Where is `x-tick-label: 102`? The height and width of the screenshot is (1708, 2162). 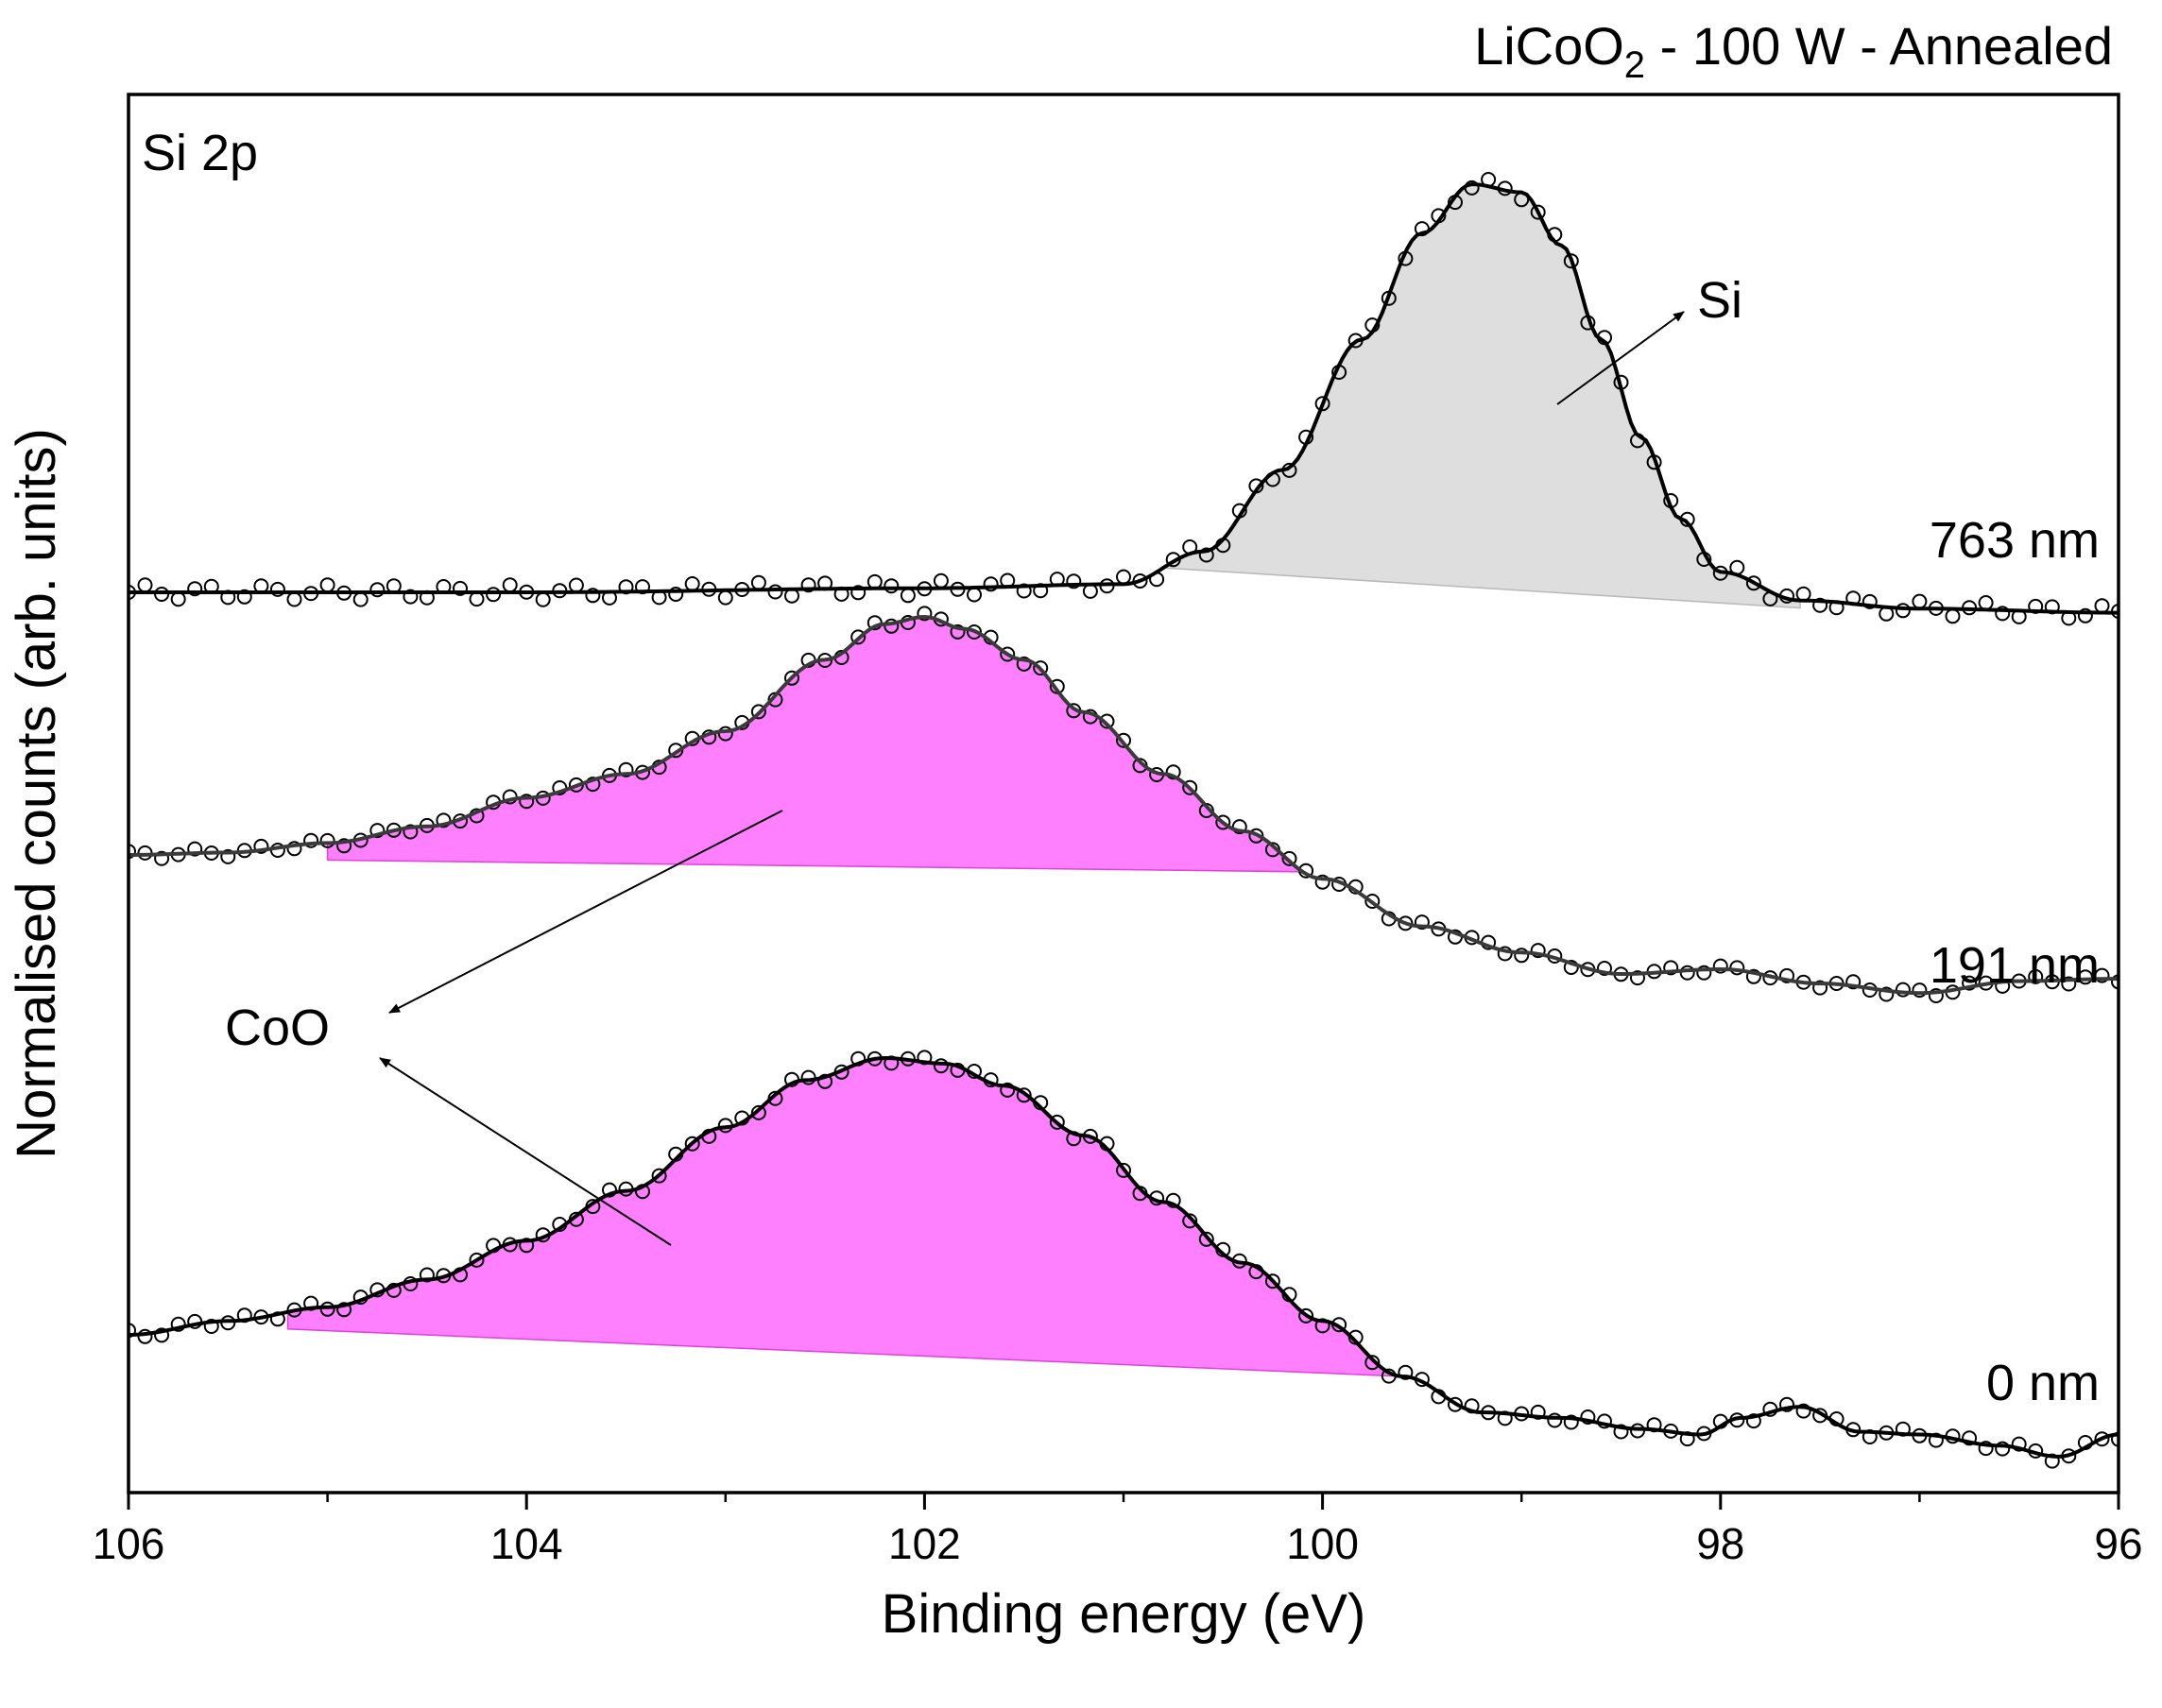 x-tick-label: 102 is located at coordinates (924, 1544).